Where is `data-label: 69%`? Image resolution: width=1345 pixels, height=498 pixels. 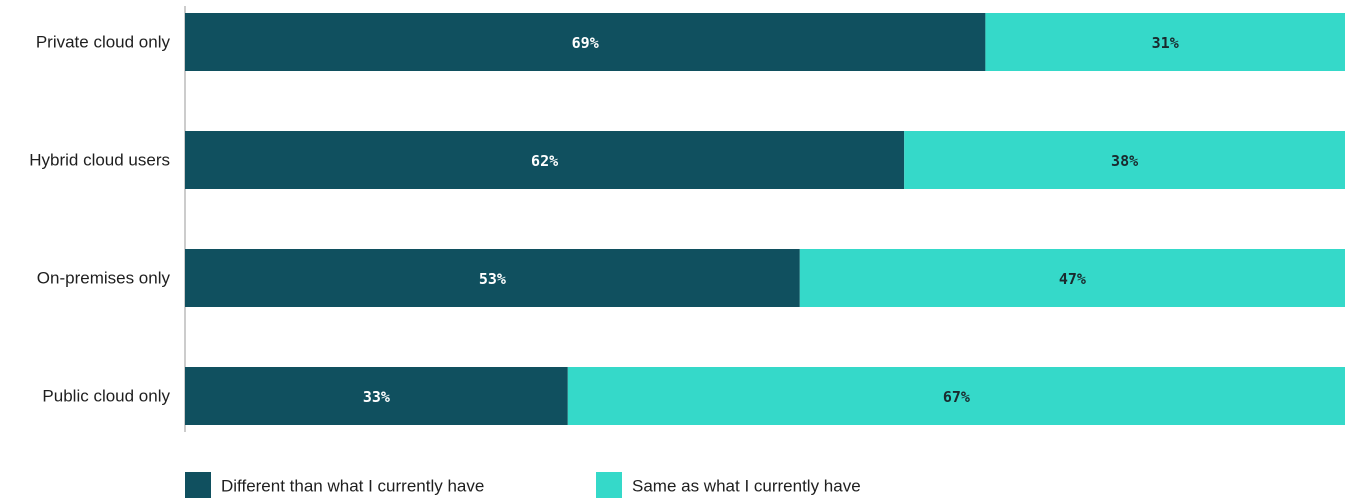
data-label: 69% is located at coordinates (585, 43).